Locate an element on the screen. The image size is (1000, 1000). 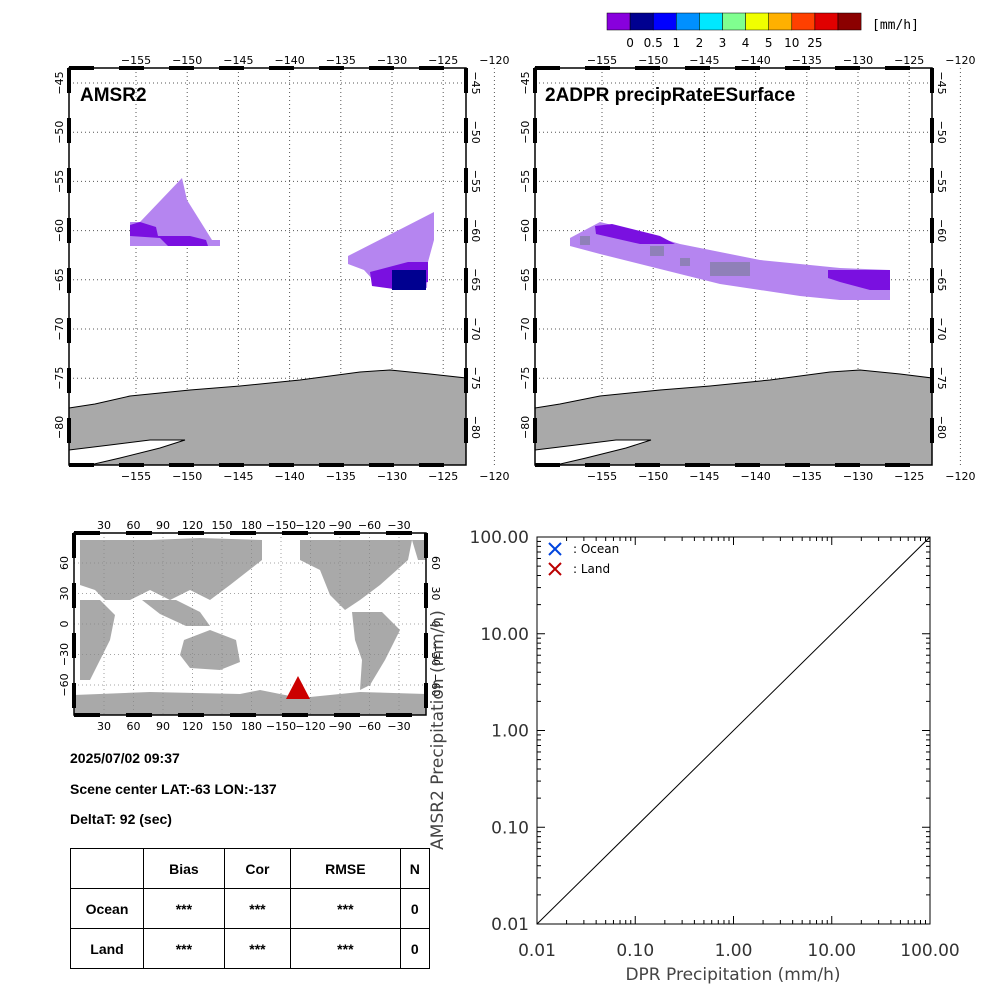
locator-tick-bottom: 150 is located at coordinates (222, 726).